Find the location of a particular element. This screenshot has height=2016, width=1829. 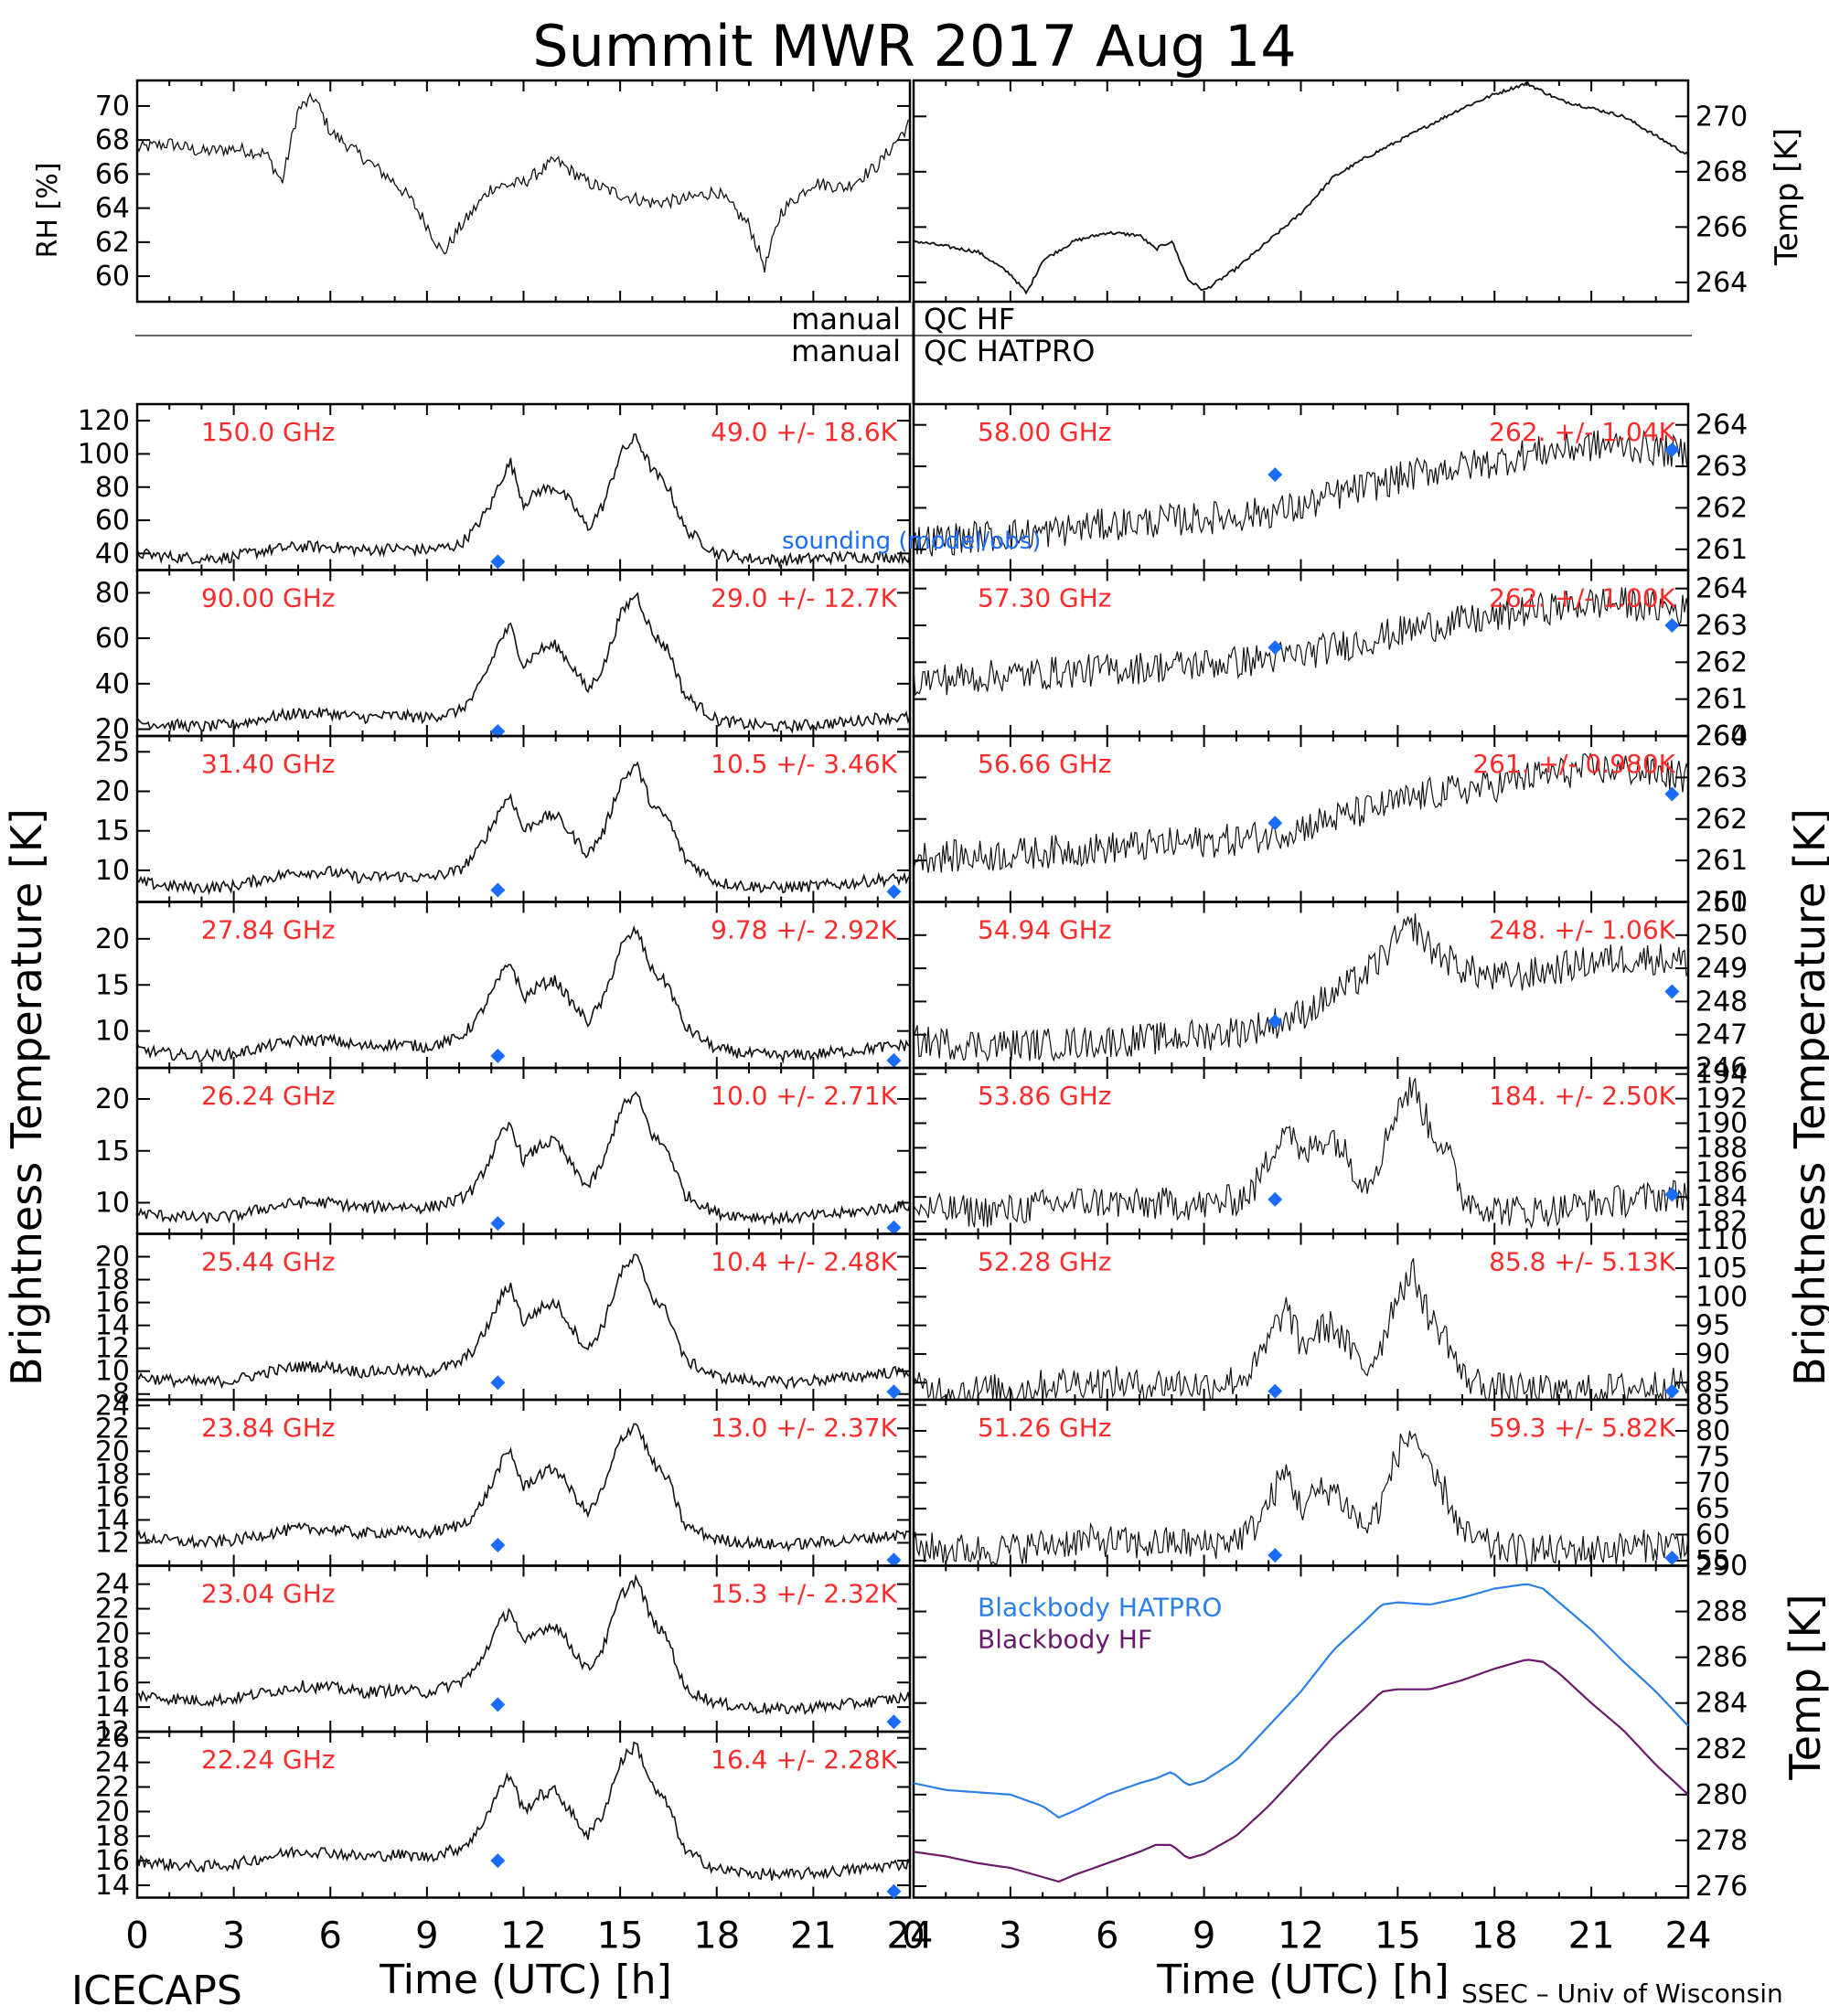

y-tick-label: 262 is located at coordinates (1722, 662).